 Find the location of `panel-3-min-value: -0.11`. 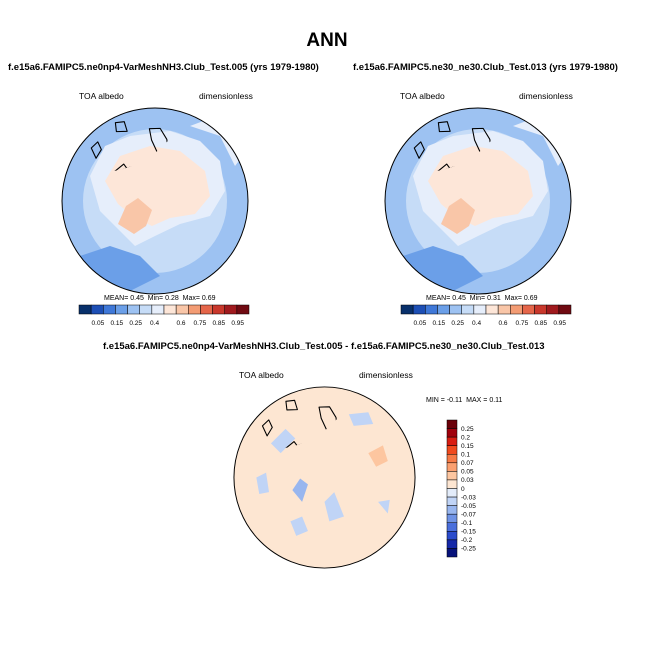

panel-3-min-value: -0.11 is located at coordinates (454, 400).